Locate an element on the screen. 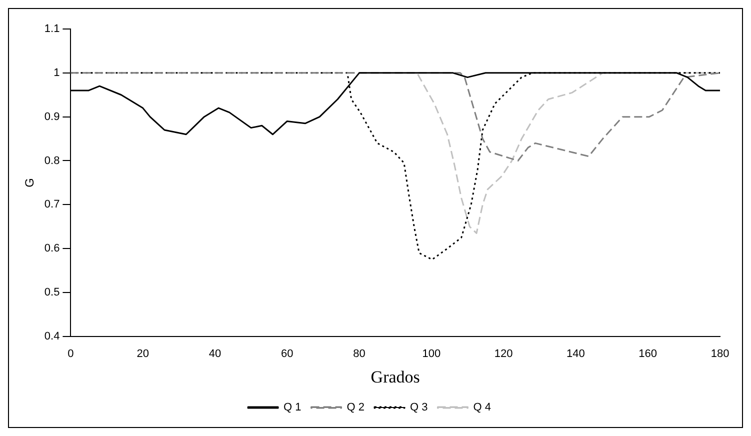 The width and height of the screenshot is (751, 436). y-tick-label: 1 is located at coordinates (57, 72).